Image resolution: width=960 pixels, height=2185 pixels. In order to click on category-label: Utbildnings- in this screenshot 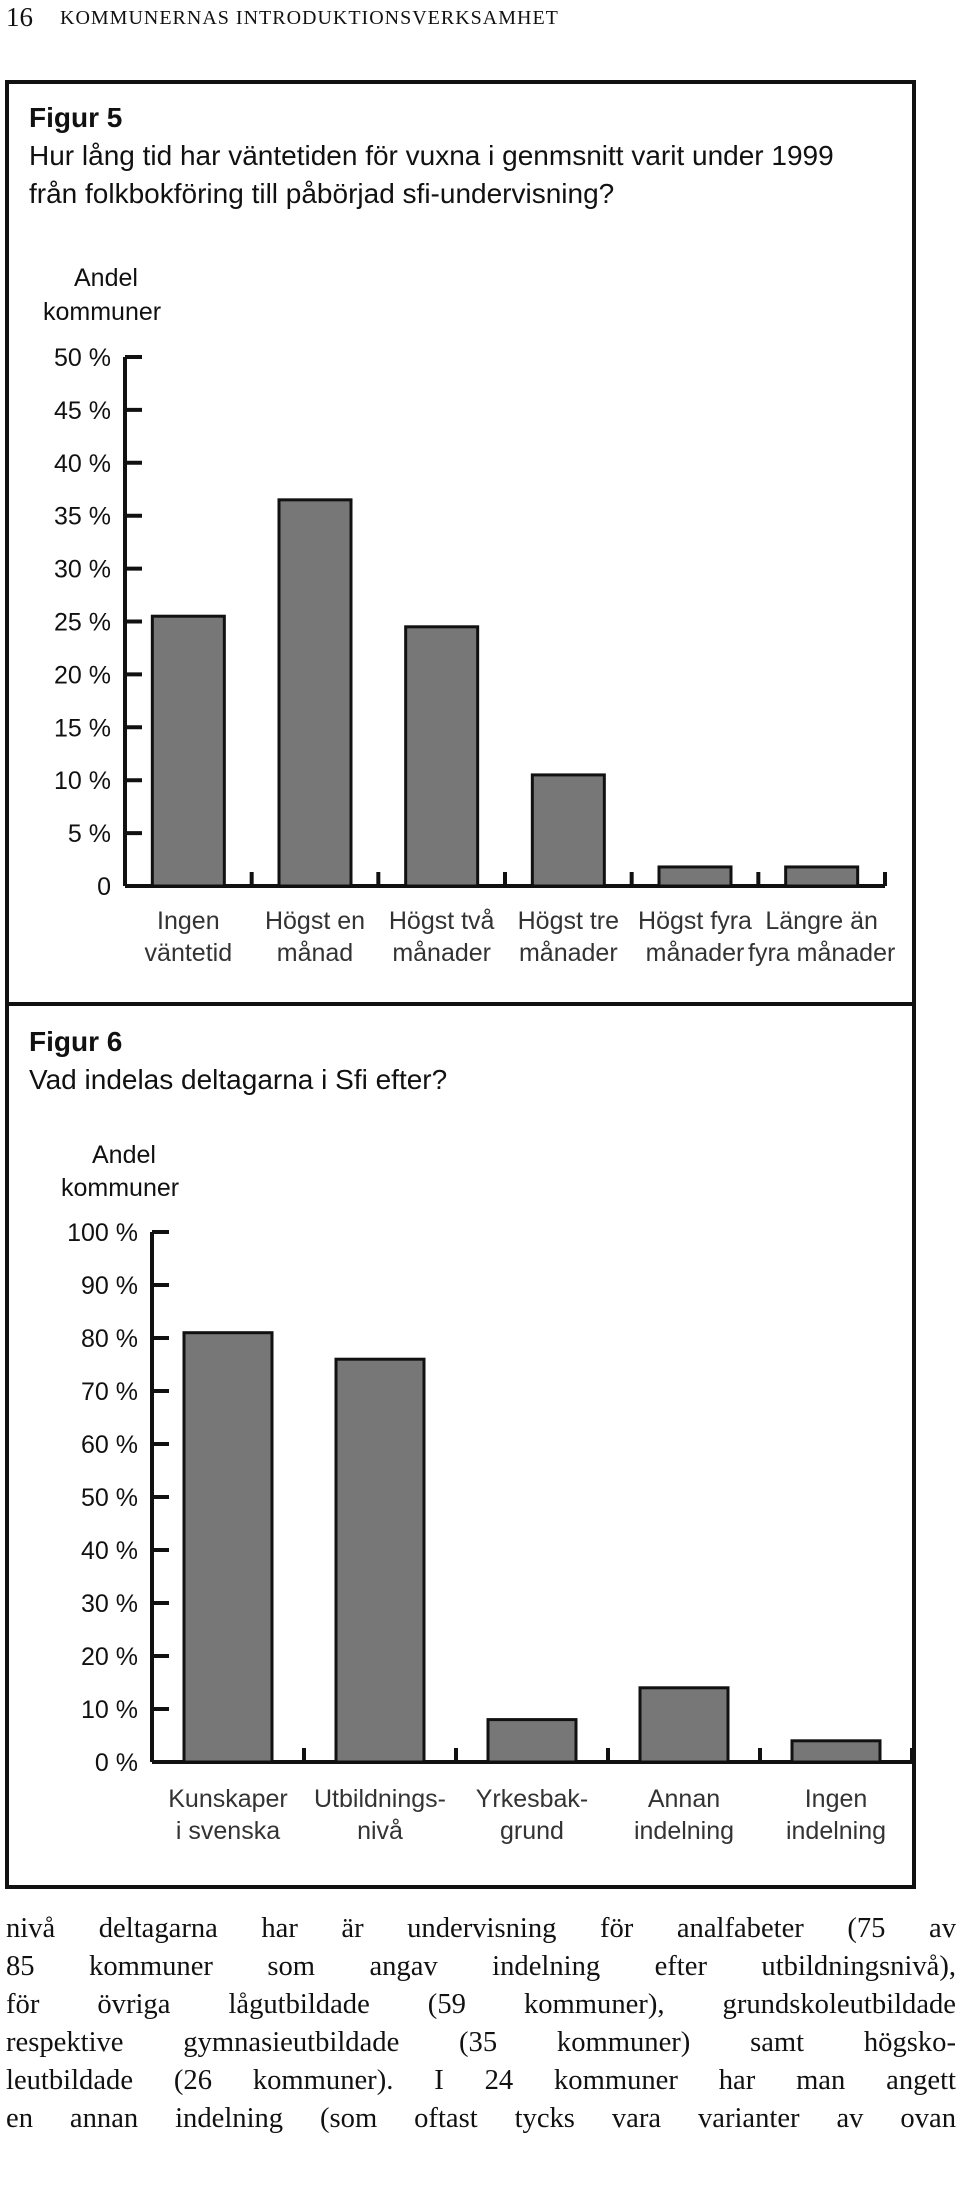, I will do `click(380, 1799)`.